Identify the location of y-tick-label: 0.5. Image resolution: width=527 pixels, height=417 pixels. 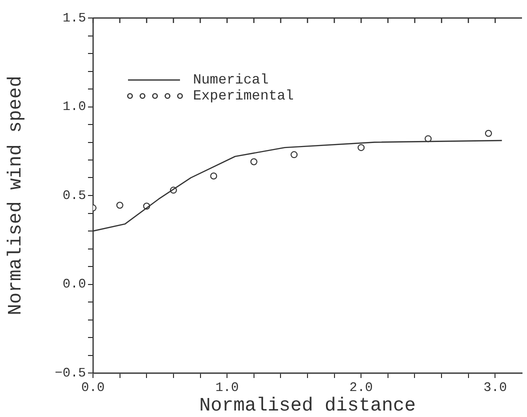
(74, 195).